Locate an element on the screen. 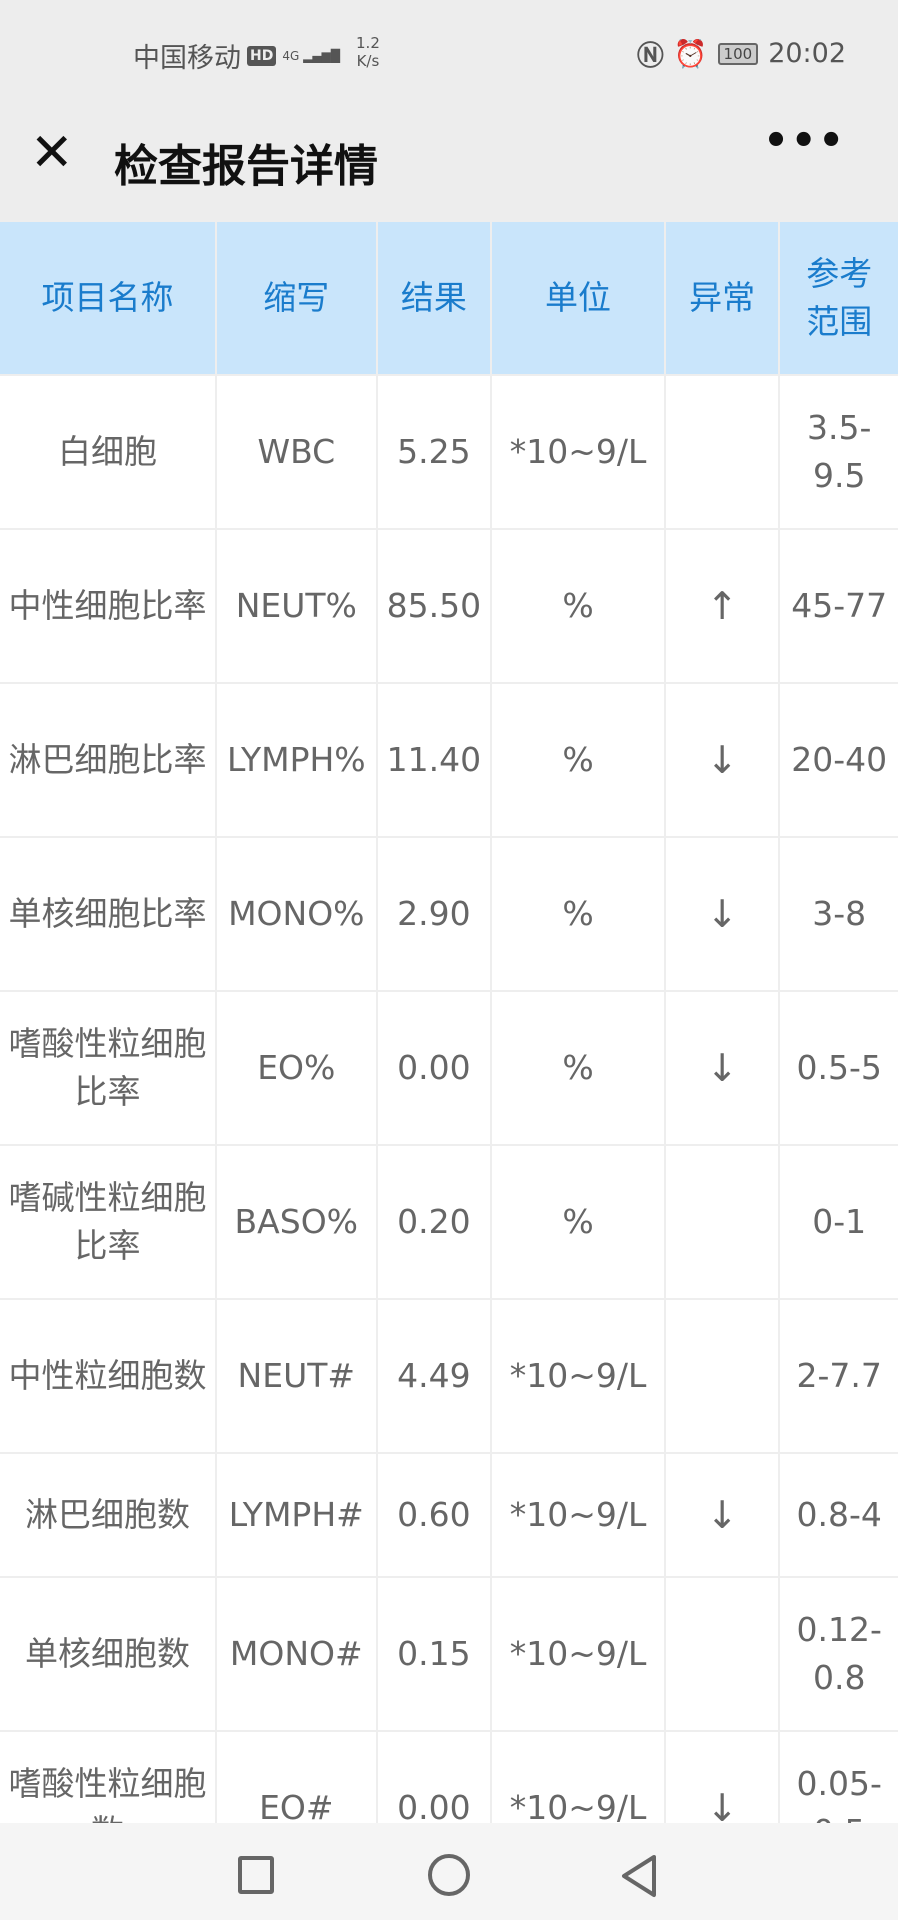 This screenshot has height=1920, width=898. table-cell: 0.20 is located at coordinates (434, 1222).